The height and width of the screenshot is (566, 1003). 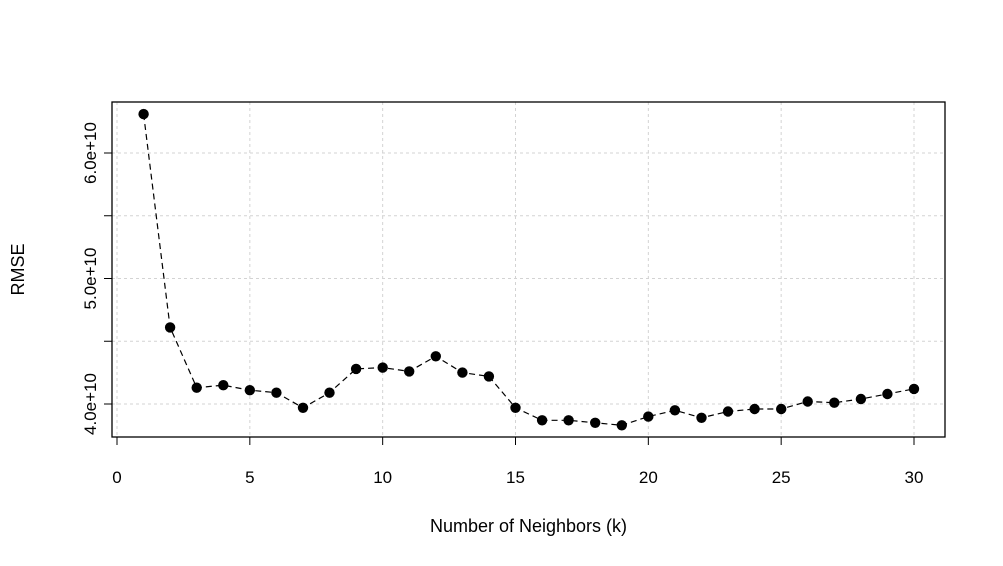 I want to click on x-tick-label: 25, so click(x=781, y=477).